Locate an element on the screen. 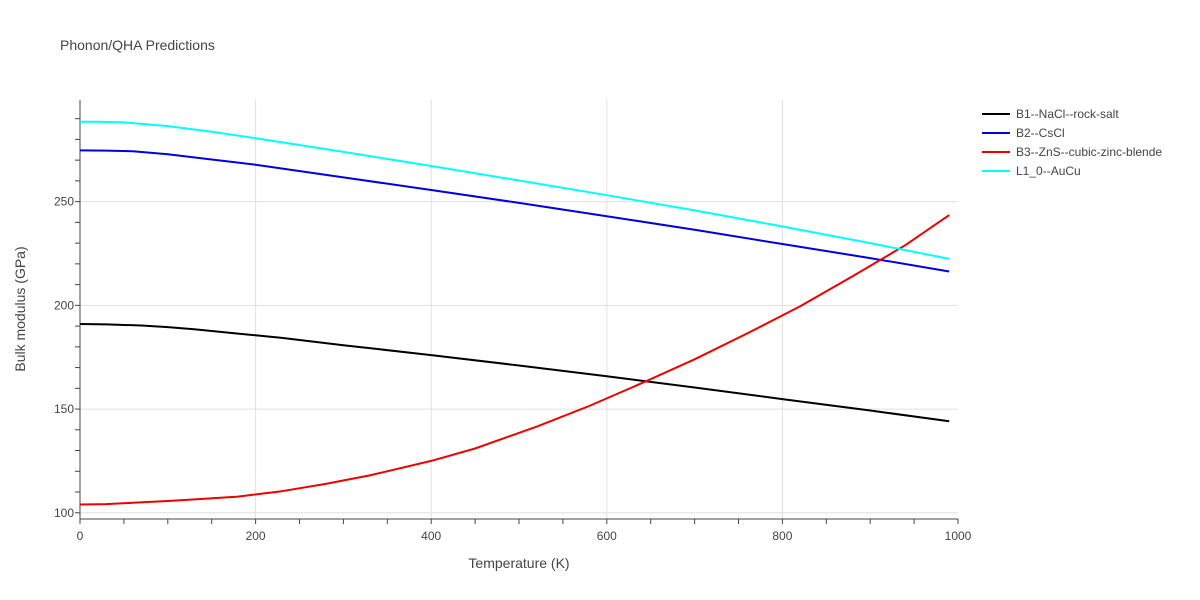 Image resolution: width=1200 pixels, height=600 pixels. y-tick-label: 250 is located at coordinates (64, 202).